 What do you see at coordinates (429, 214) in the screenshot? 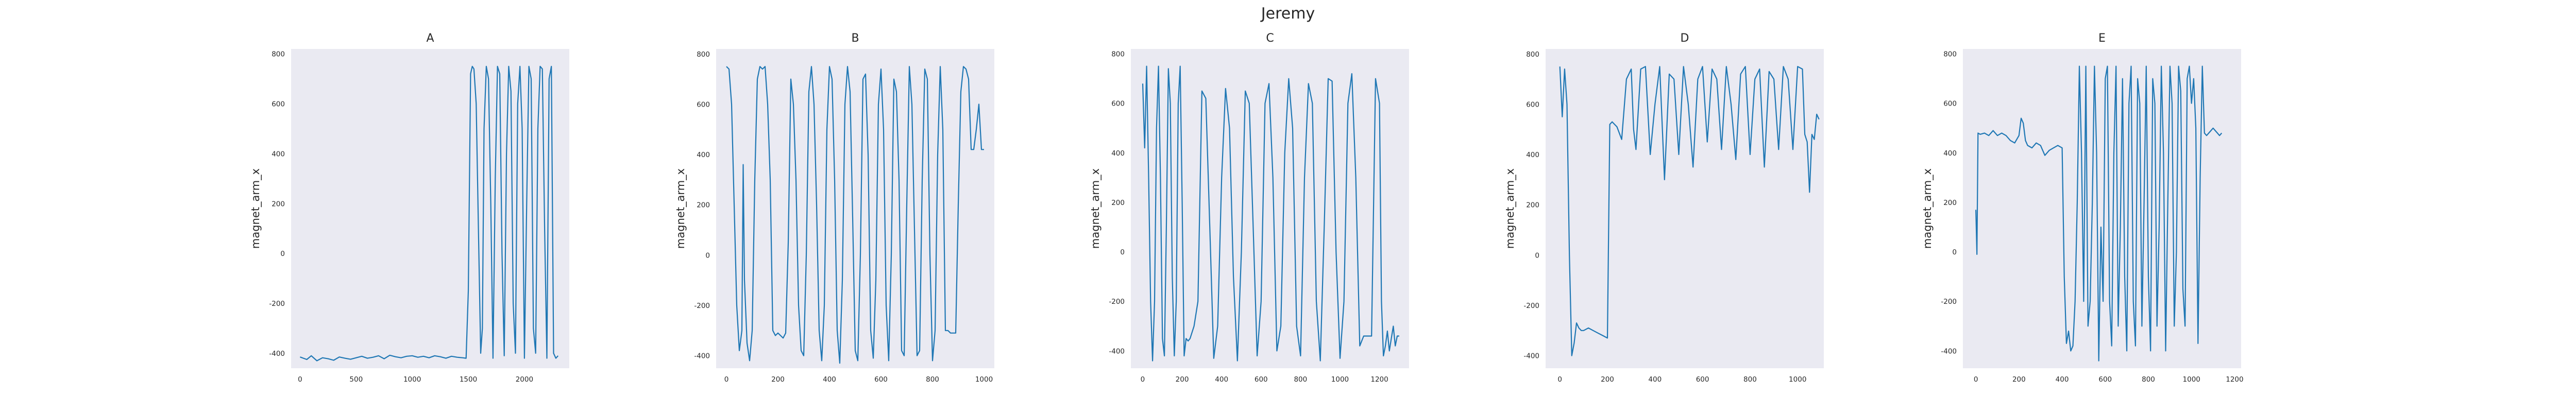
I see `series-line-a` at bounding box center [429, 214].